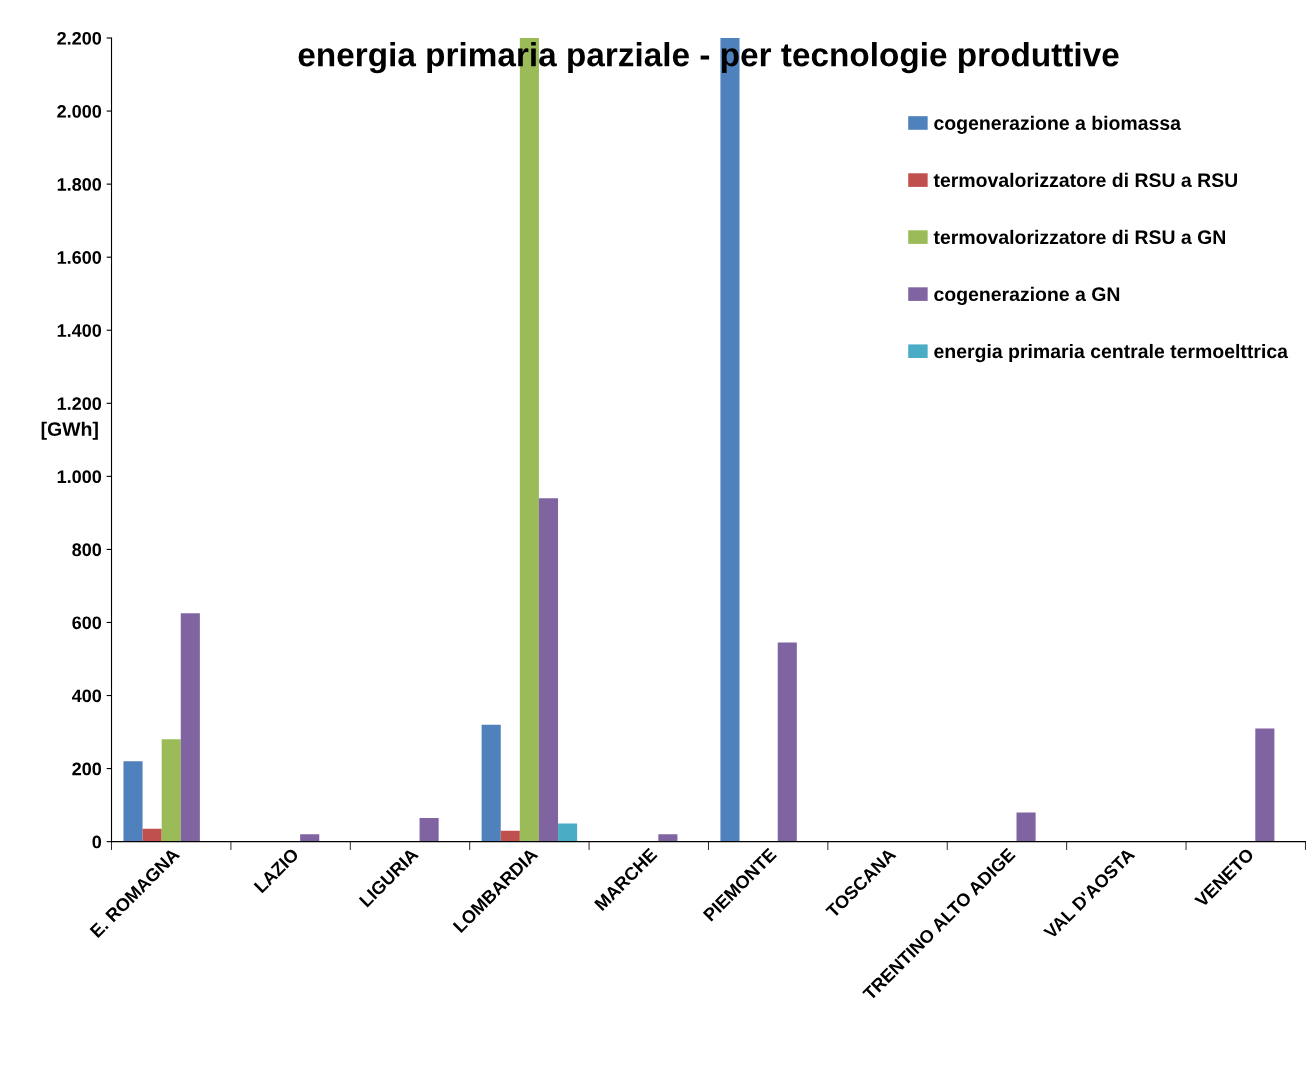 This screenshot has width=1312, height=1086. I want to click on y-tick-label: 1.200, so click(79, 404).